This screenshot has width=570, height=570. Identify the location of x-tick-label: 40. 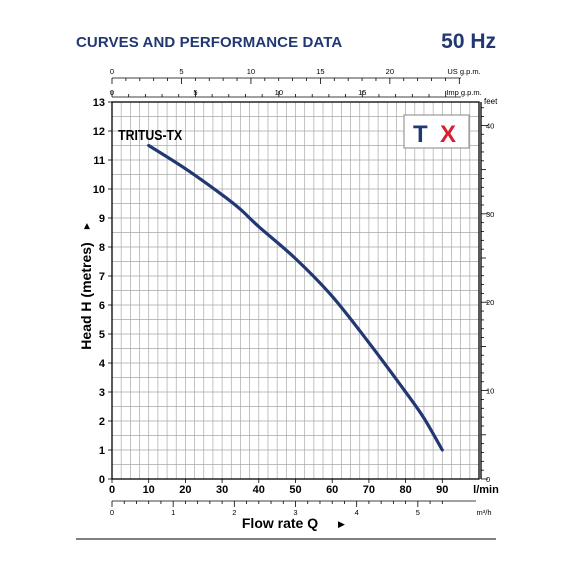
(259, 490).